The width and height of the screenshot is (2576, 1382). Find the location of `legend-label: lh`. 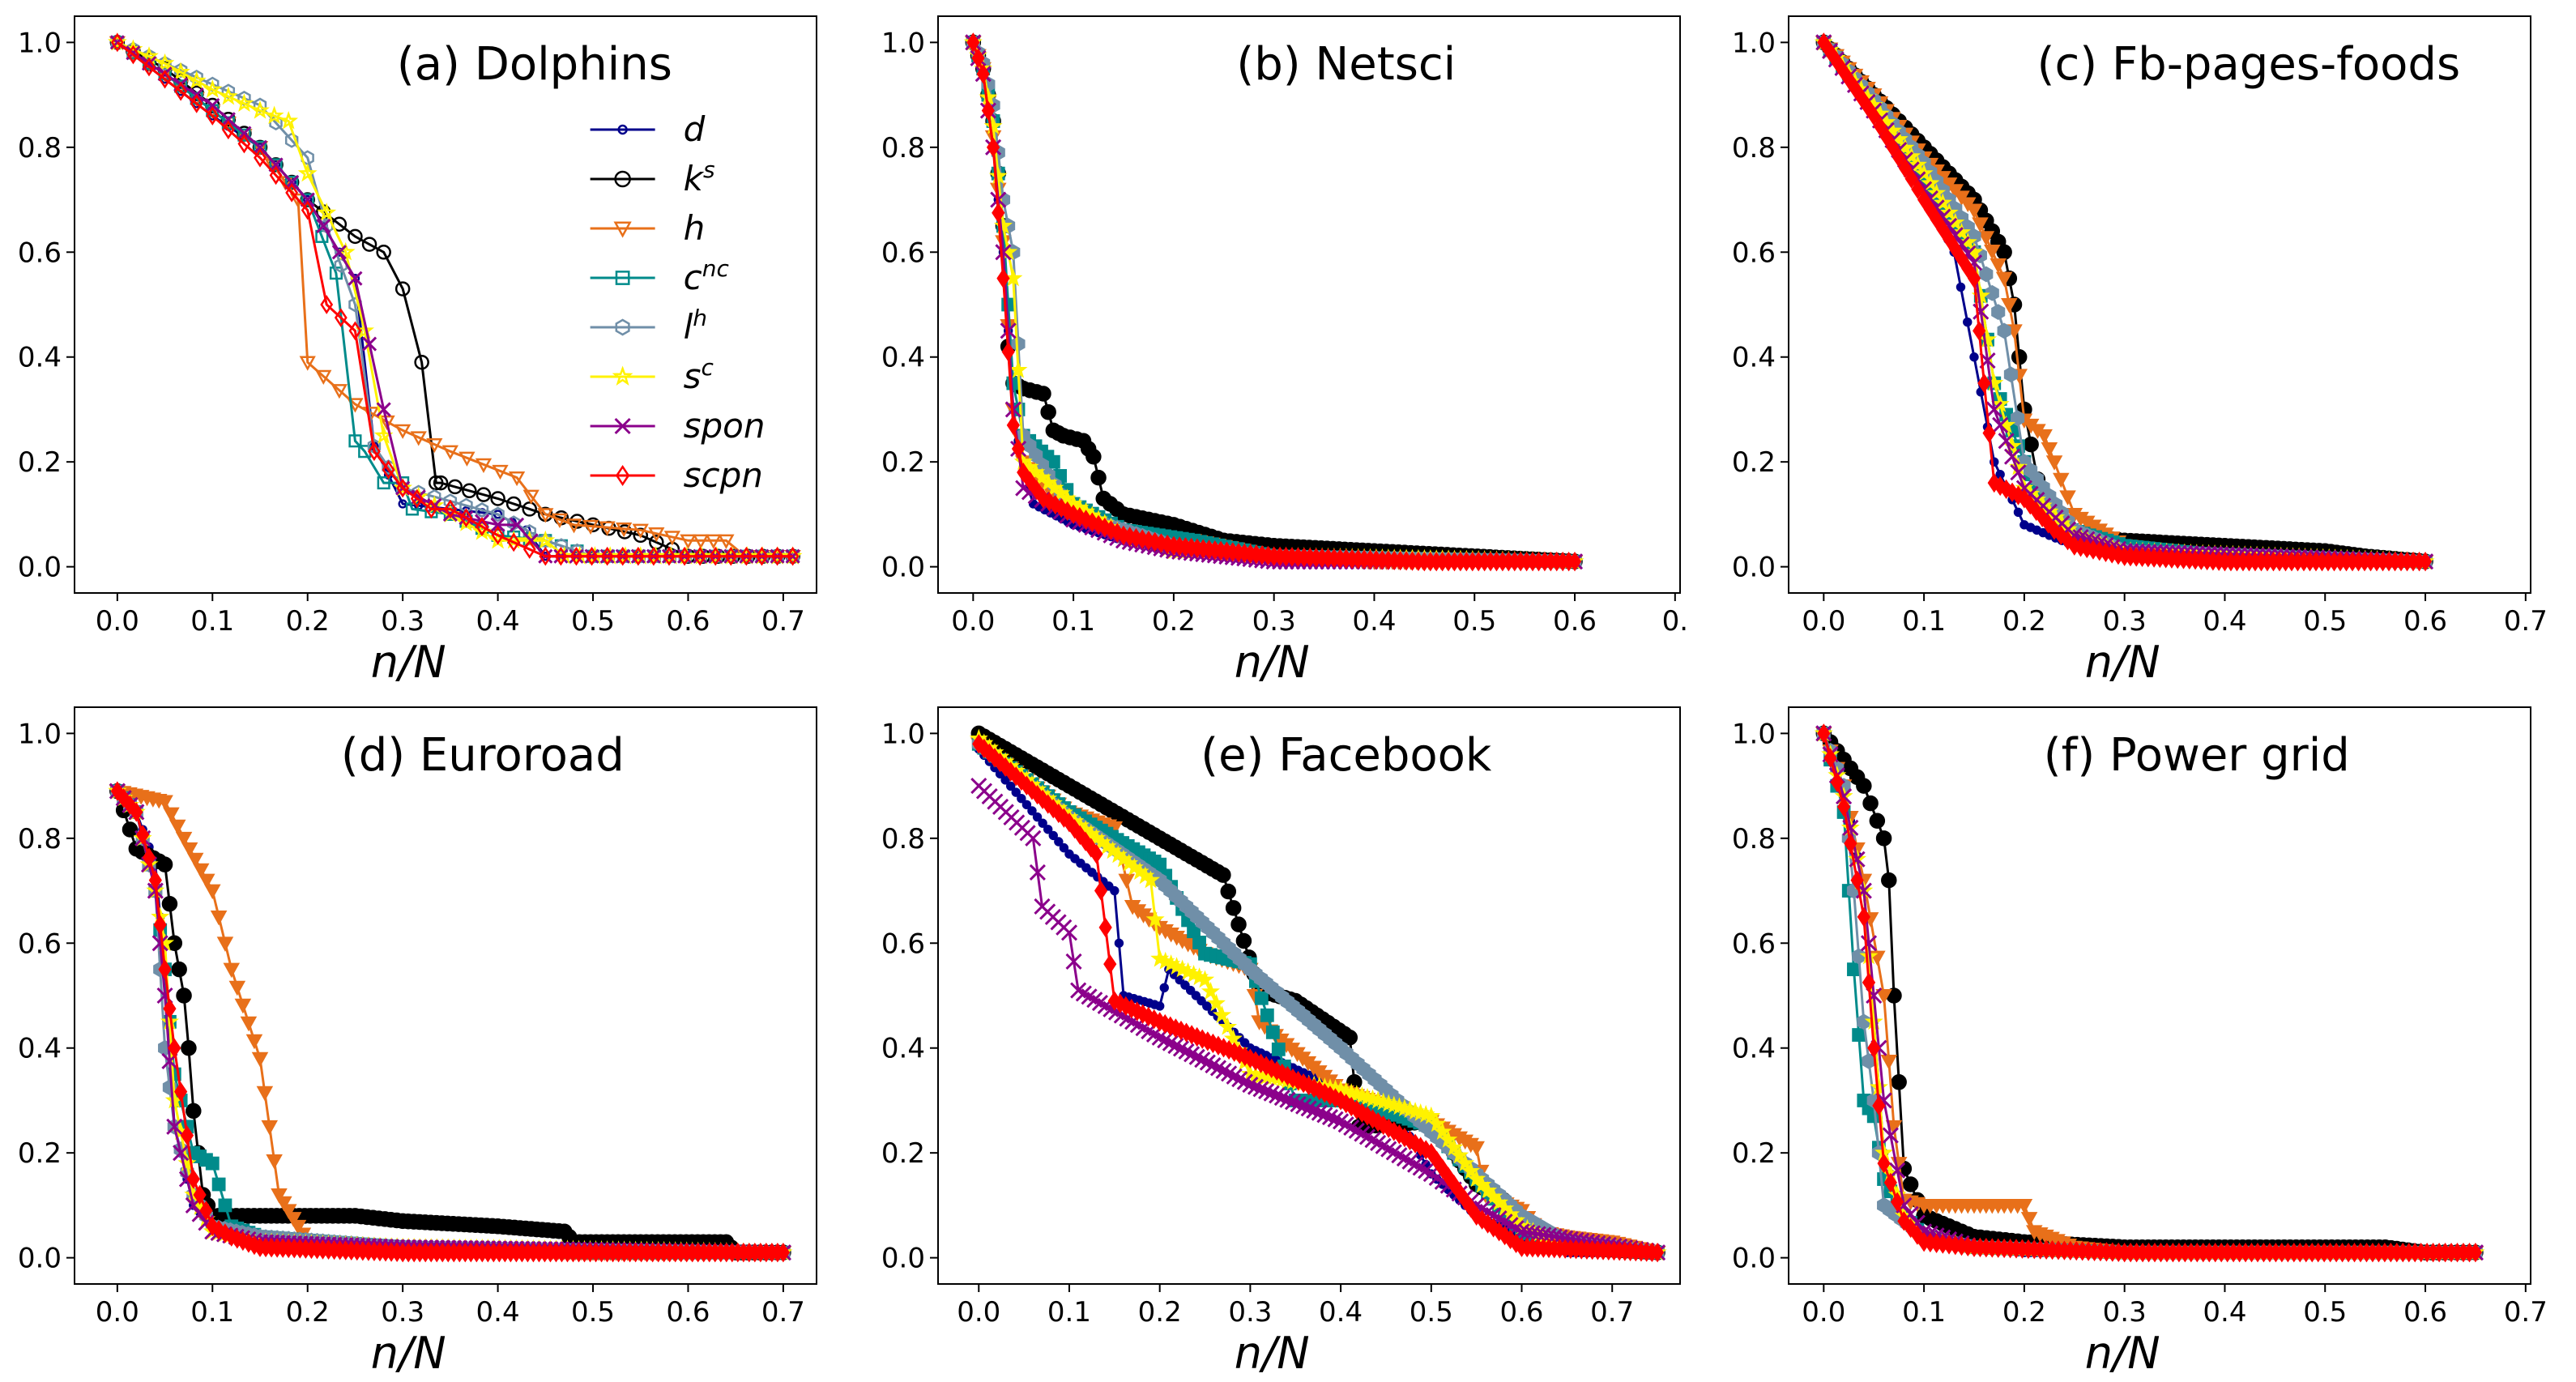

legend-label: lh is located at coordinates (695, 326).